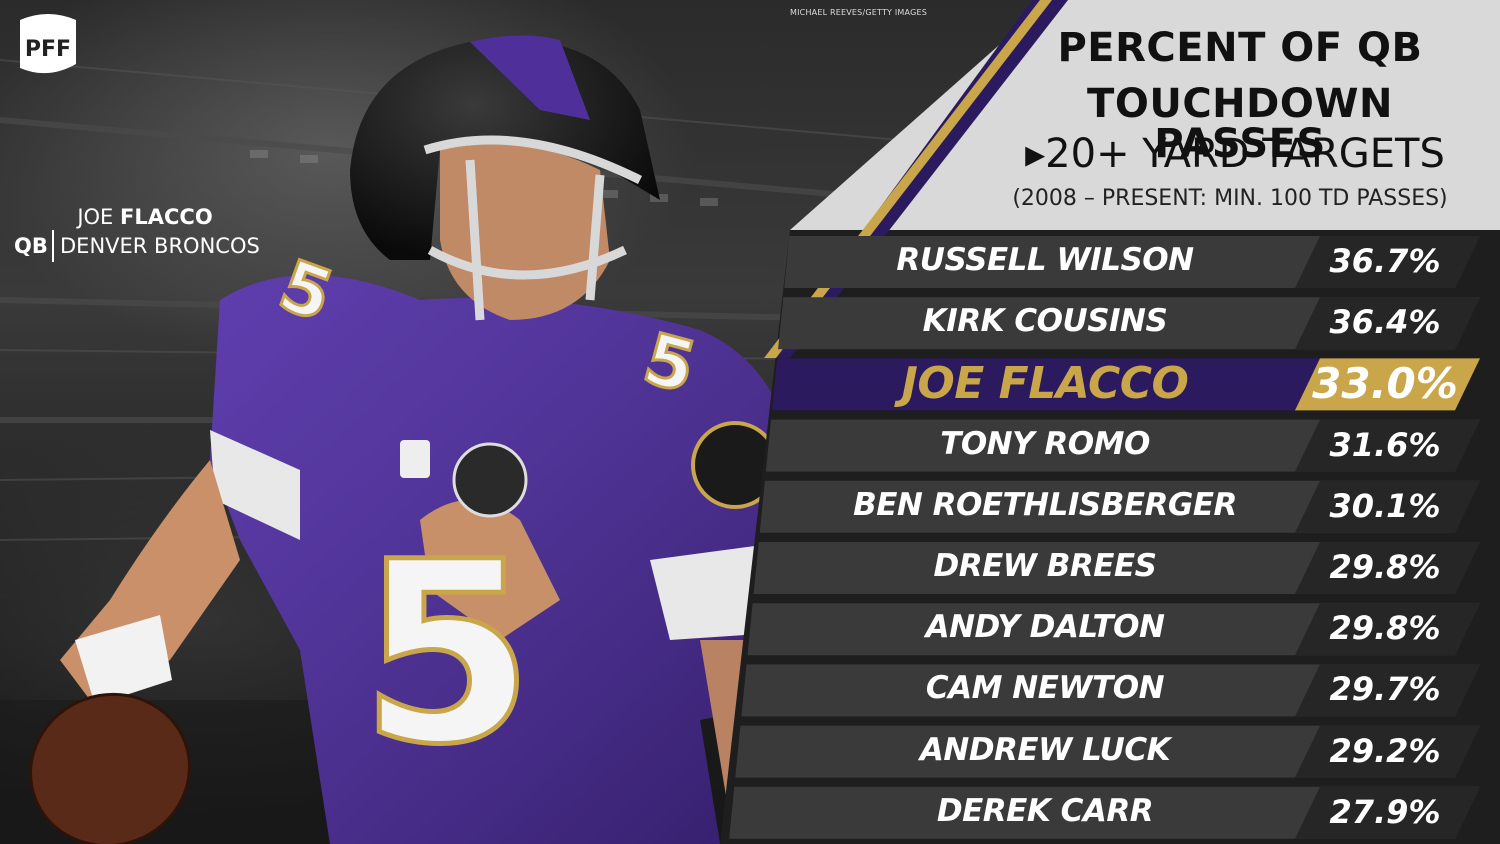  I want to click on player-row-name: RUSSELL WILSON, so click(1045, 260).